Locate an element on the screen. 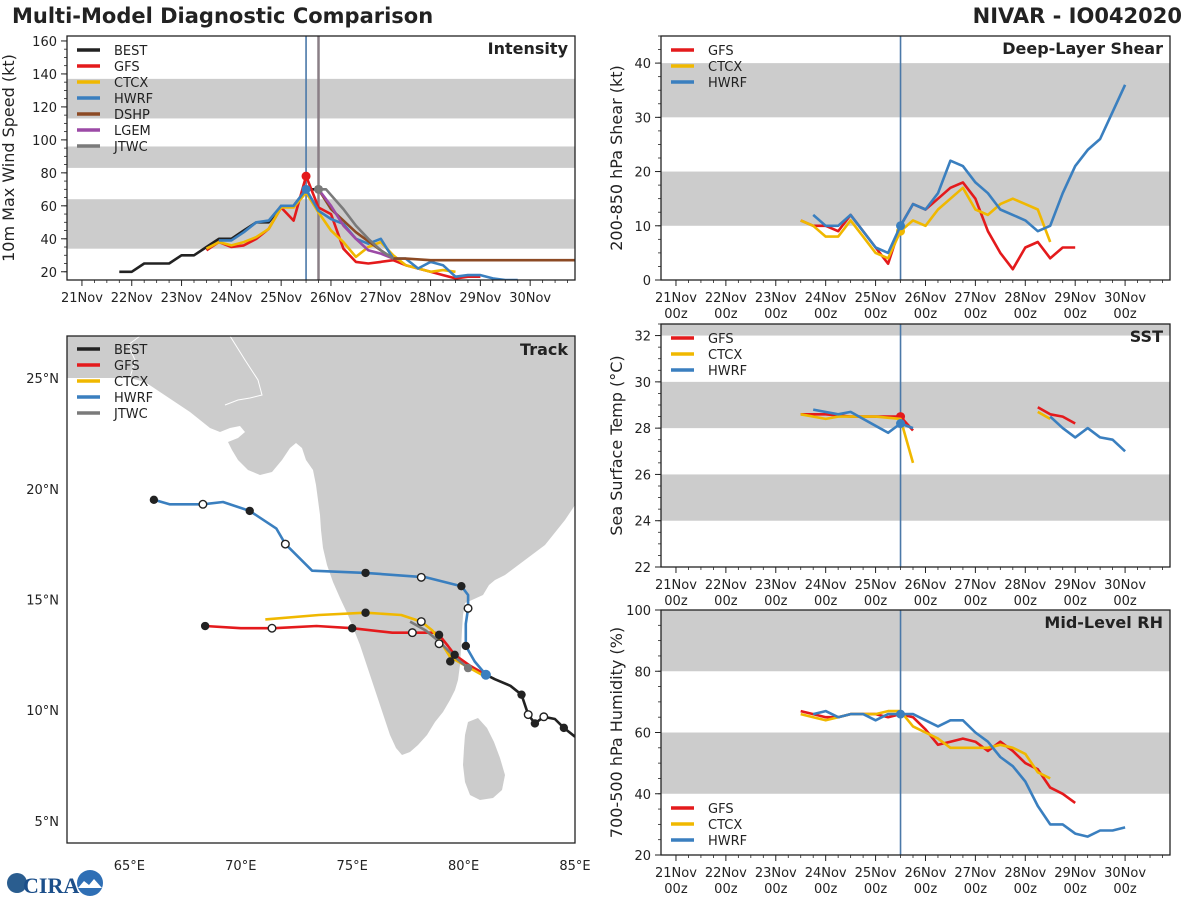  rh-ylabel: 700-500 hPa Humidity (%) is located at coordinates (616, 732).